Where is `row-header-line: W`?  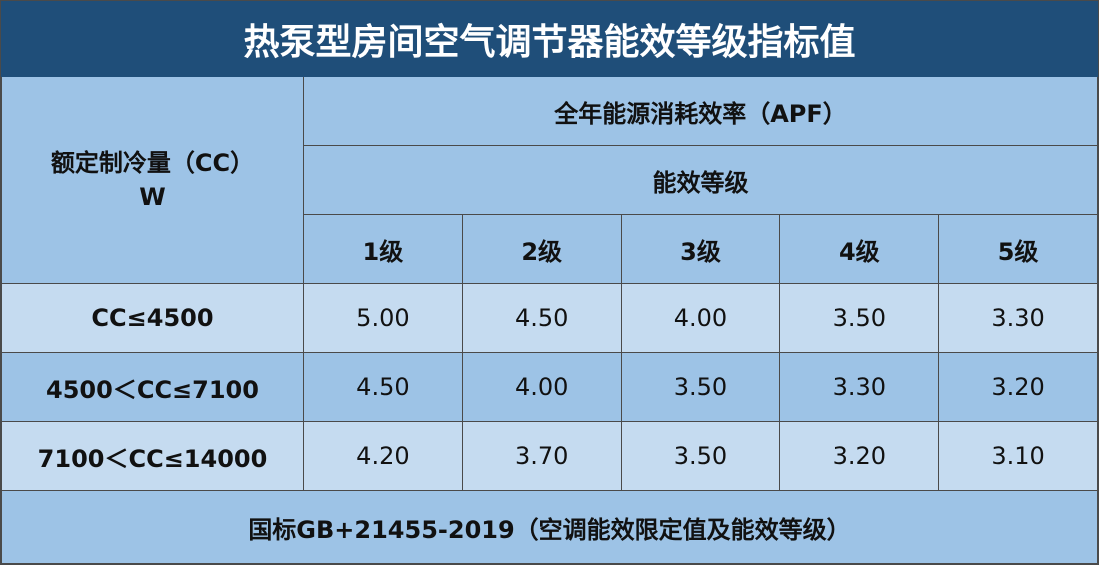
row-header-line: W is located at coordinates (152, 197).